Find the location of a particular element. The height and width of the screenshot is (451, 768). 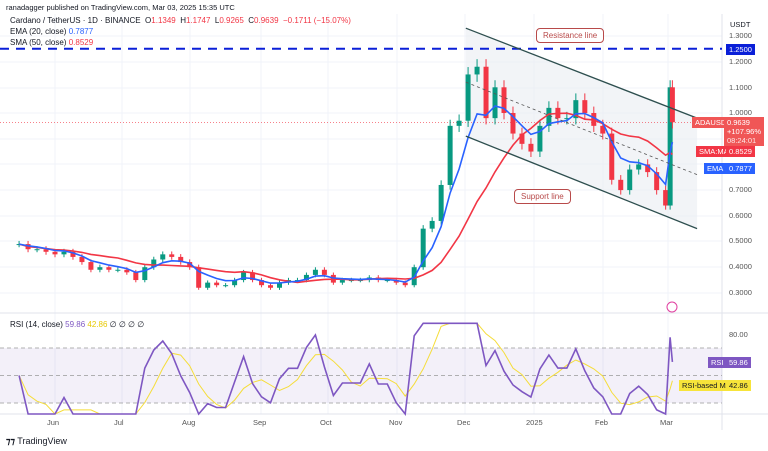

rsi-legend: RSI (14, close) 59.86 42.86 ∅ ∅ ∅ ∅ is located at coordinates (77, 324).